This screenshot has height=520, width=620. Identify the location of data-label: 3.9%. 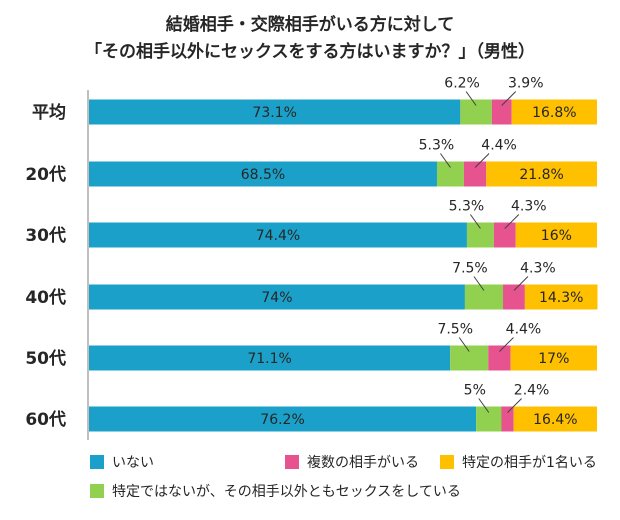
(526, 84).